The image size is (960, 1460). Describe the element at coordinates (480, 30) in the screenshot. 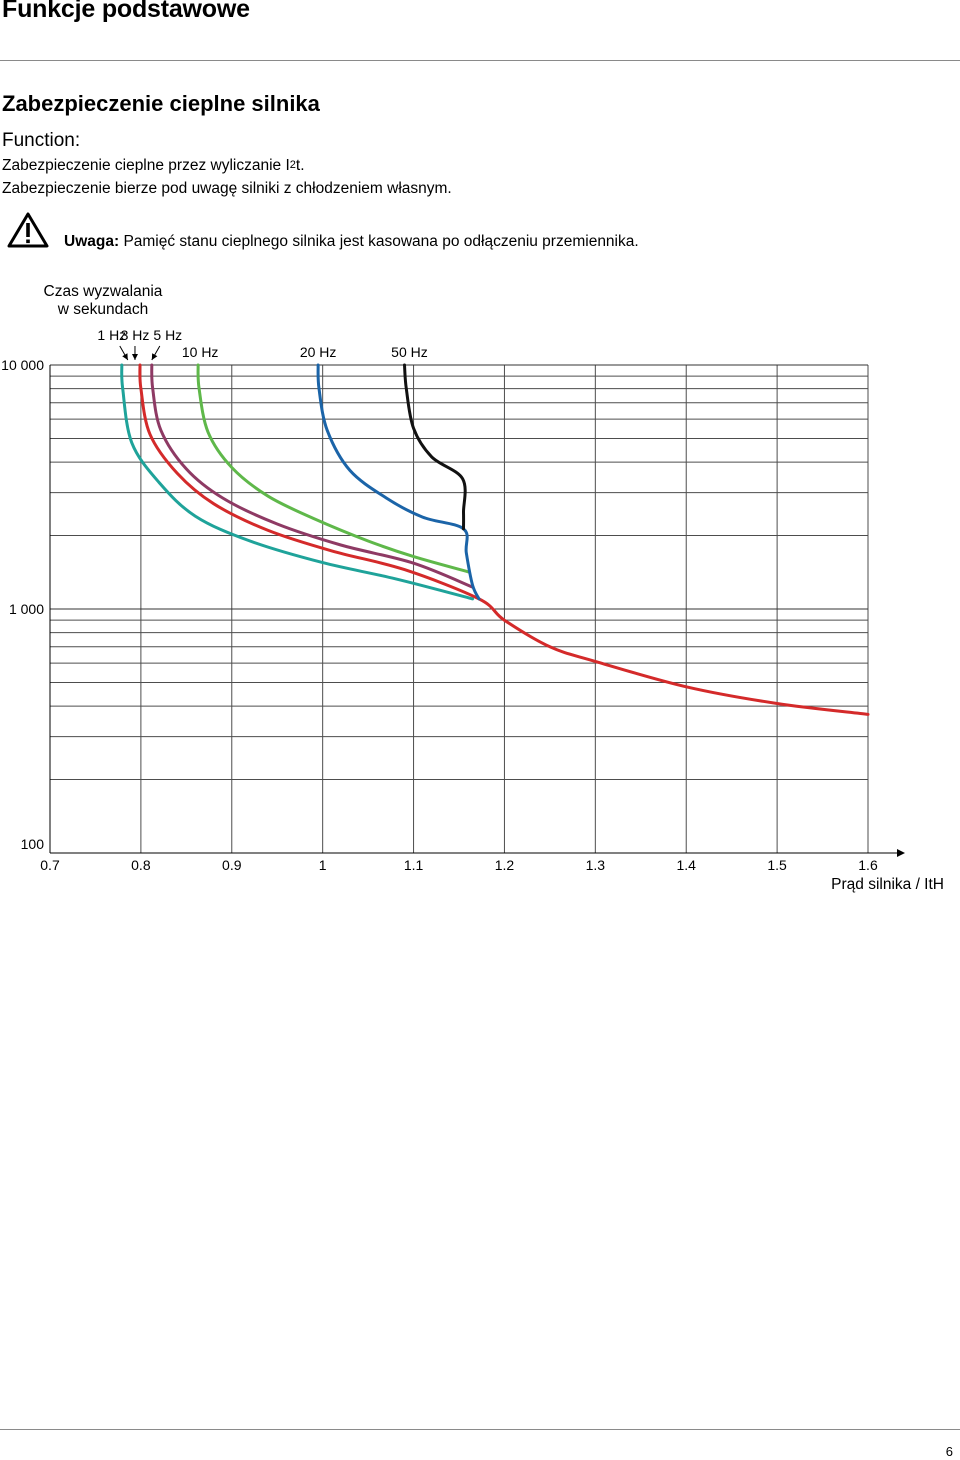

I see `page-header: Funkcje podstawowe` at that location.